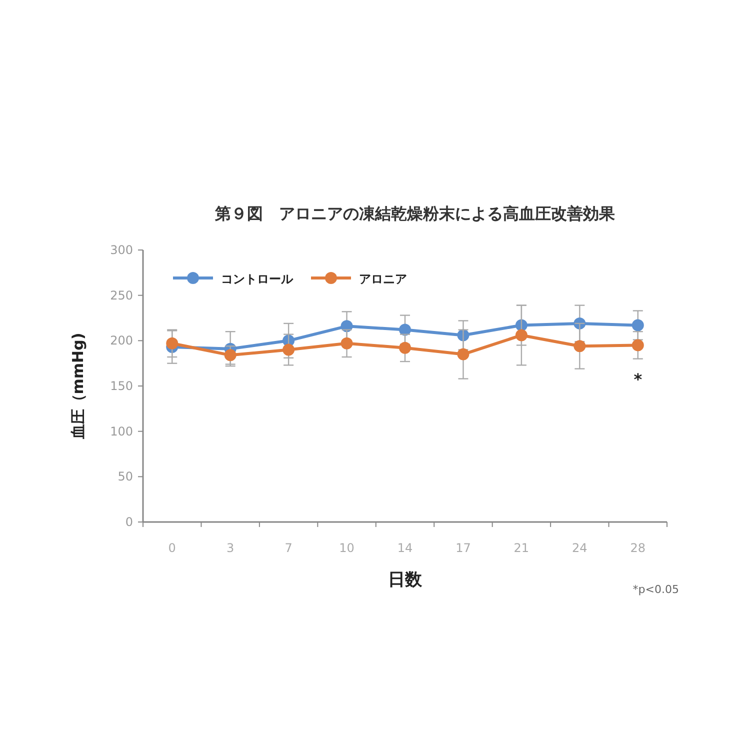 The image size is (750, 745). Describe the element at coordinates (288, 548) in the screenshot. I see `x-tick-label: 7` at that location.